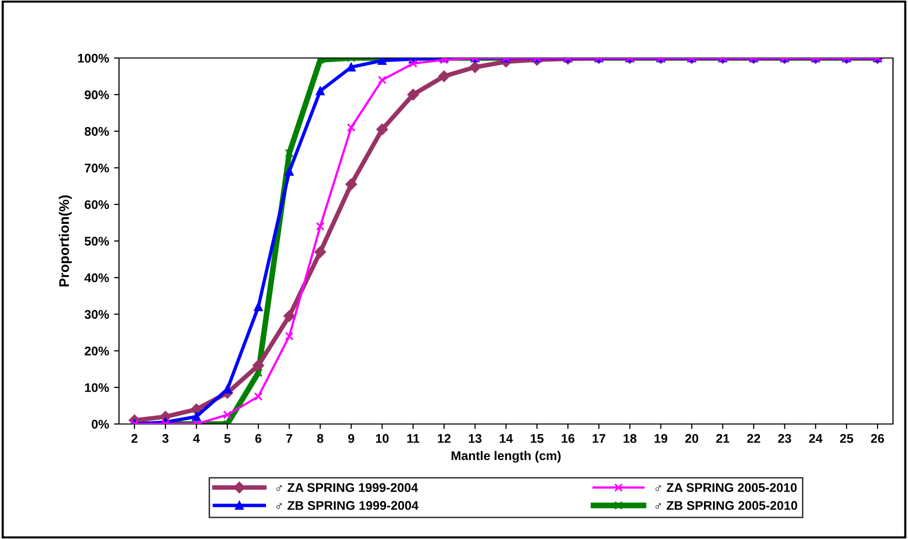 The height and width of the screenshot is (539, 908). What do you see at coordinates (165, 438) in the screenshot?
I see `x-tick-label: 3` at bounding box center [165, 438].